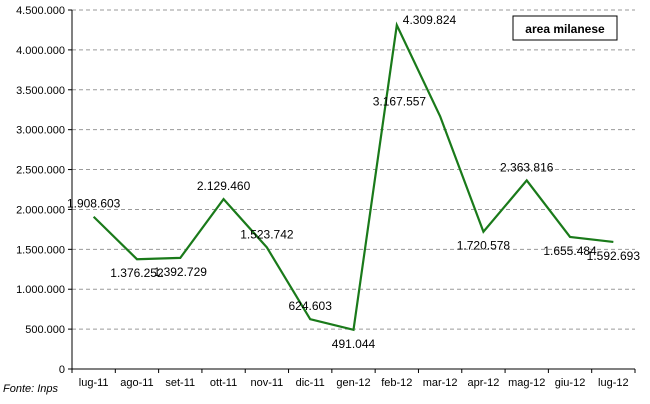 The width and height of the screenshot is (650, 404). Describe the element at coordinates (440, 383) in the screenshot. I see `x-tick-label: mar-12` at that location.